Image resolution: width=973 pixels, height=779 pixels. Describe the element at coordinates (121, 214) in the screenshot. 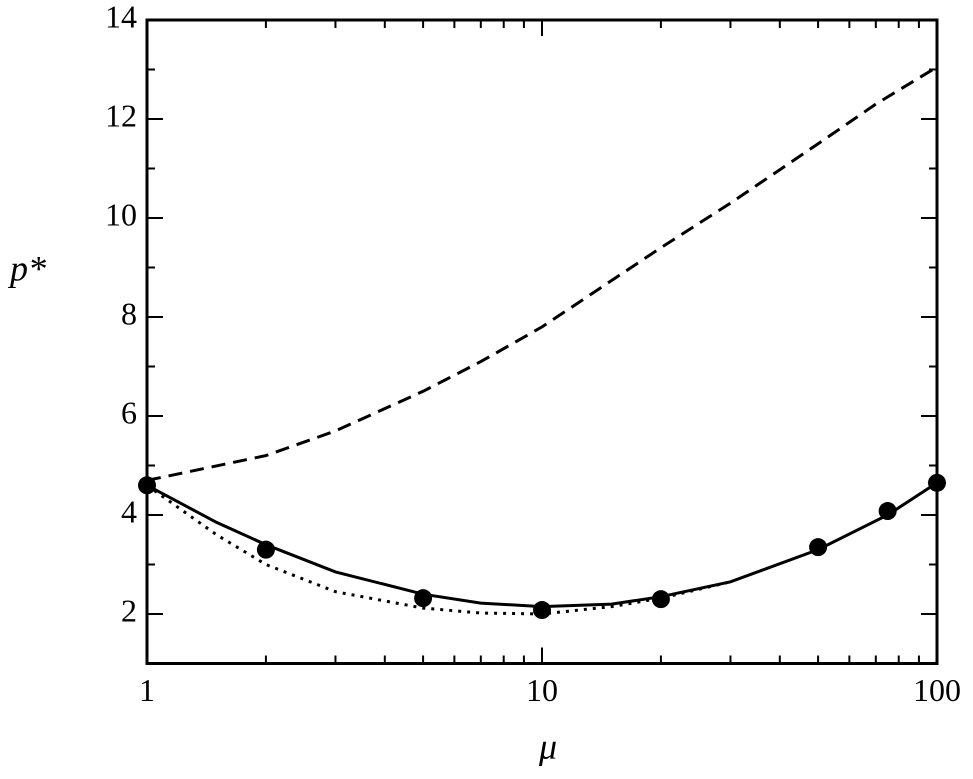

I see `y-tick-label: 10` at that location.